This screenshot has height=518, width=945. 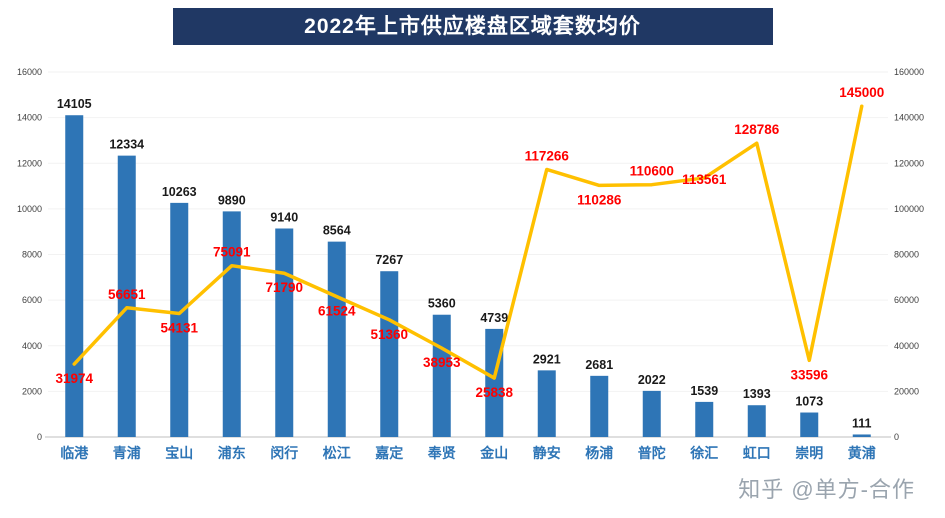 What do you see at coordinates (703, 453) in the screenshot?
I see `x-axis-label: 徐汇` at bounding box center [703, 453].